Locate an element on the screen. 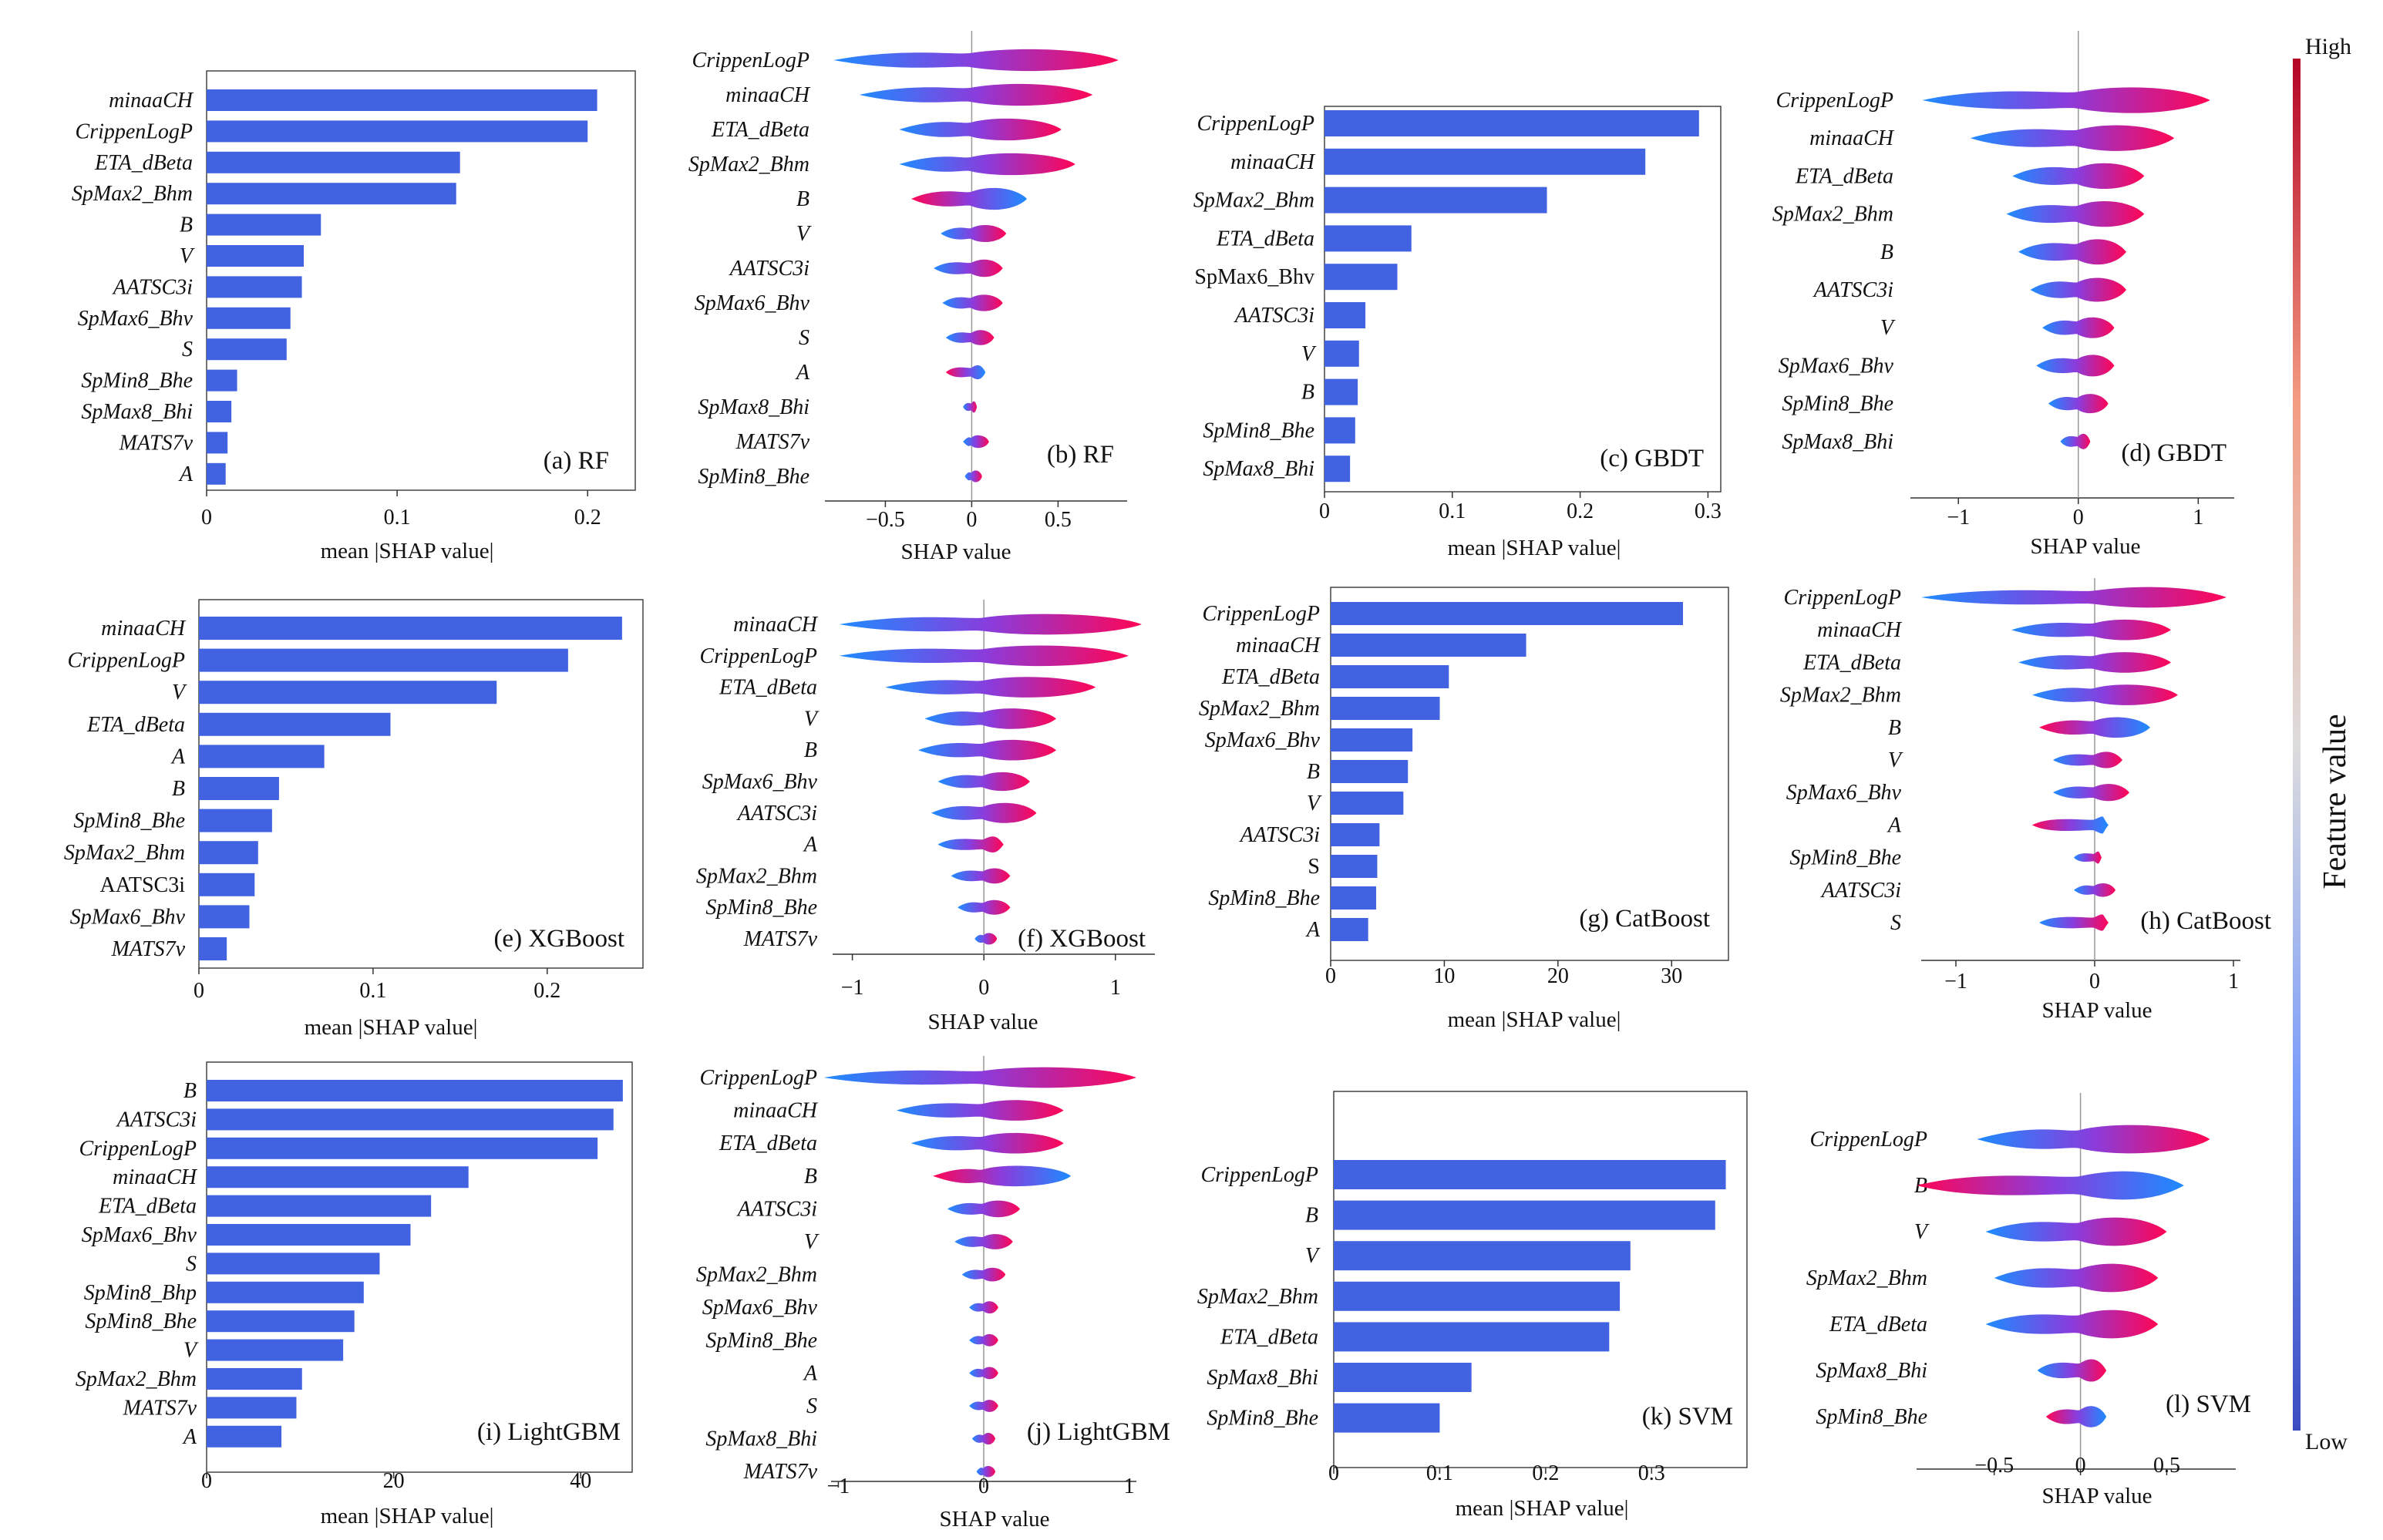 This screenshot has width=2383, height=1540. panel-g-feature-label: A is located at coordinates (1313, 930).